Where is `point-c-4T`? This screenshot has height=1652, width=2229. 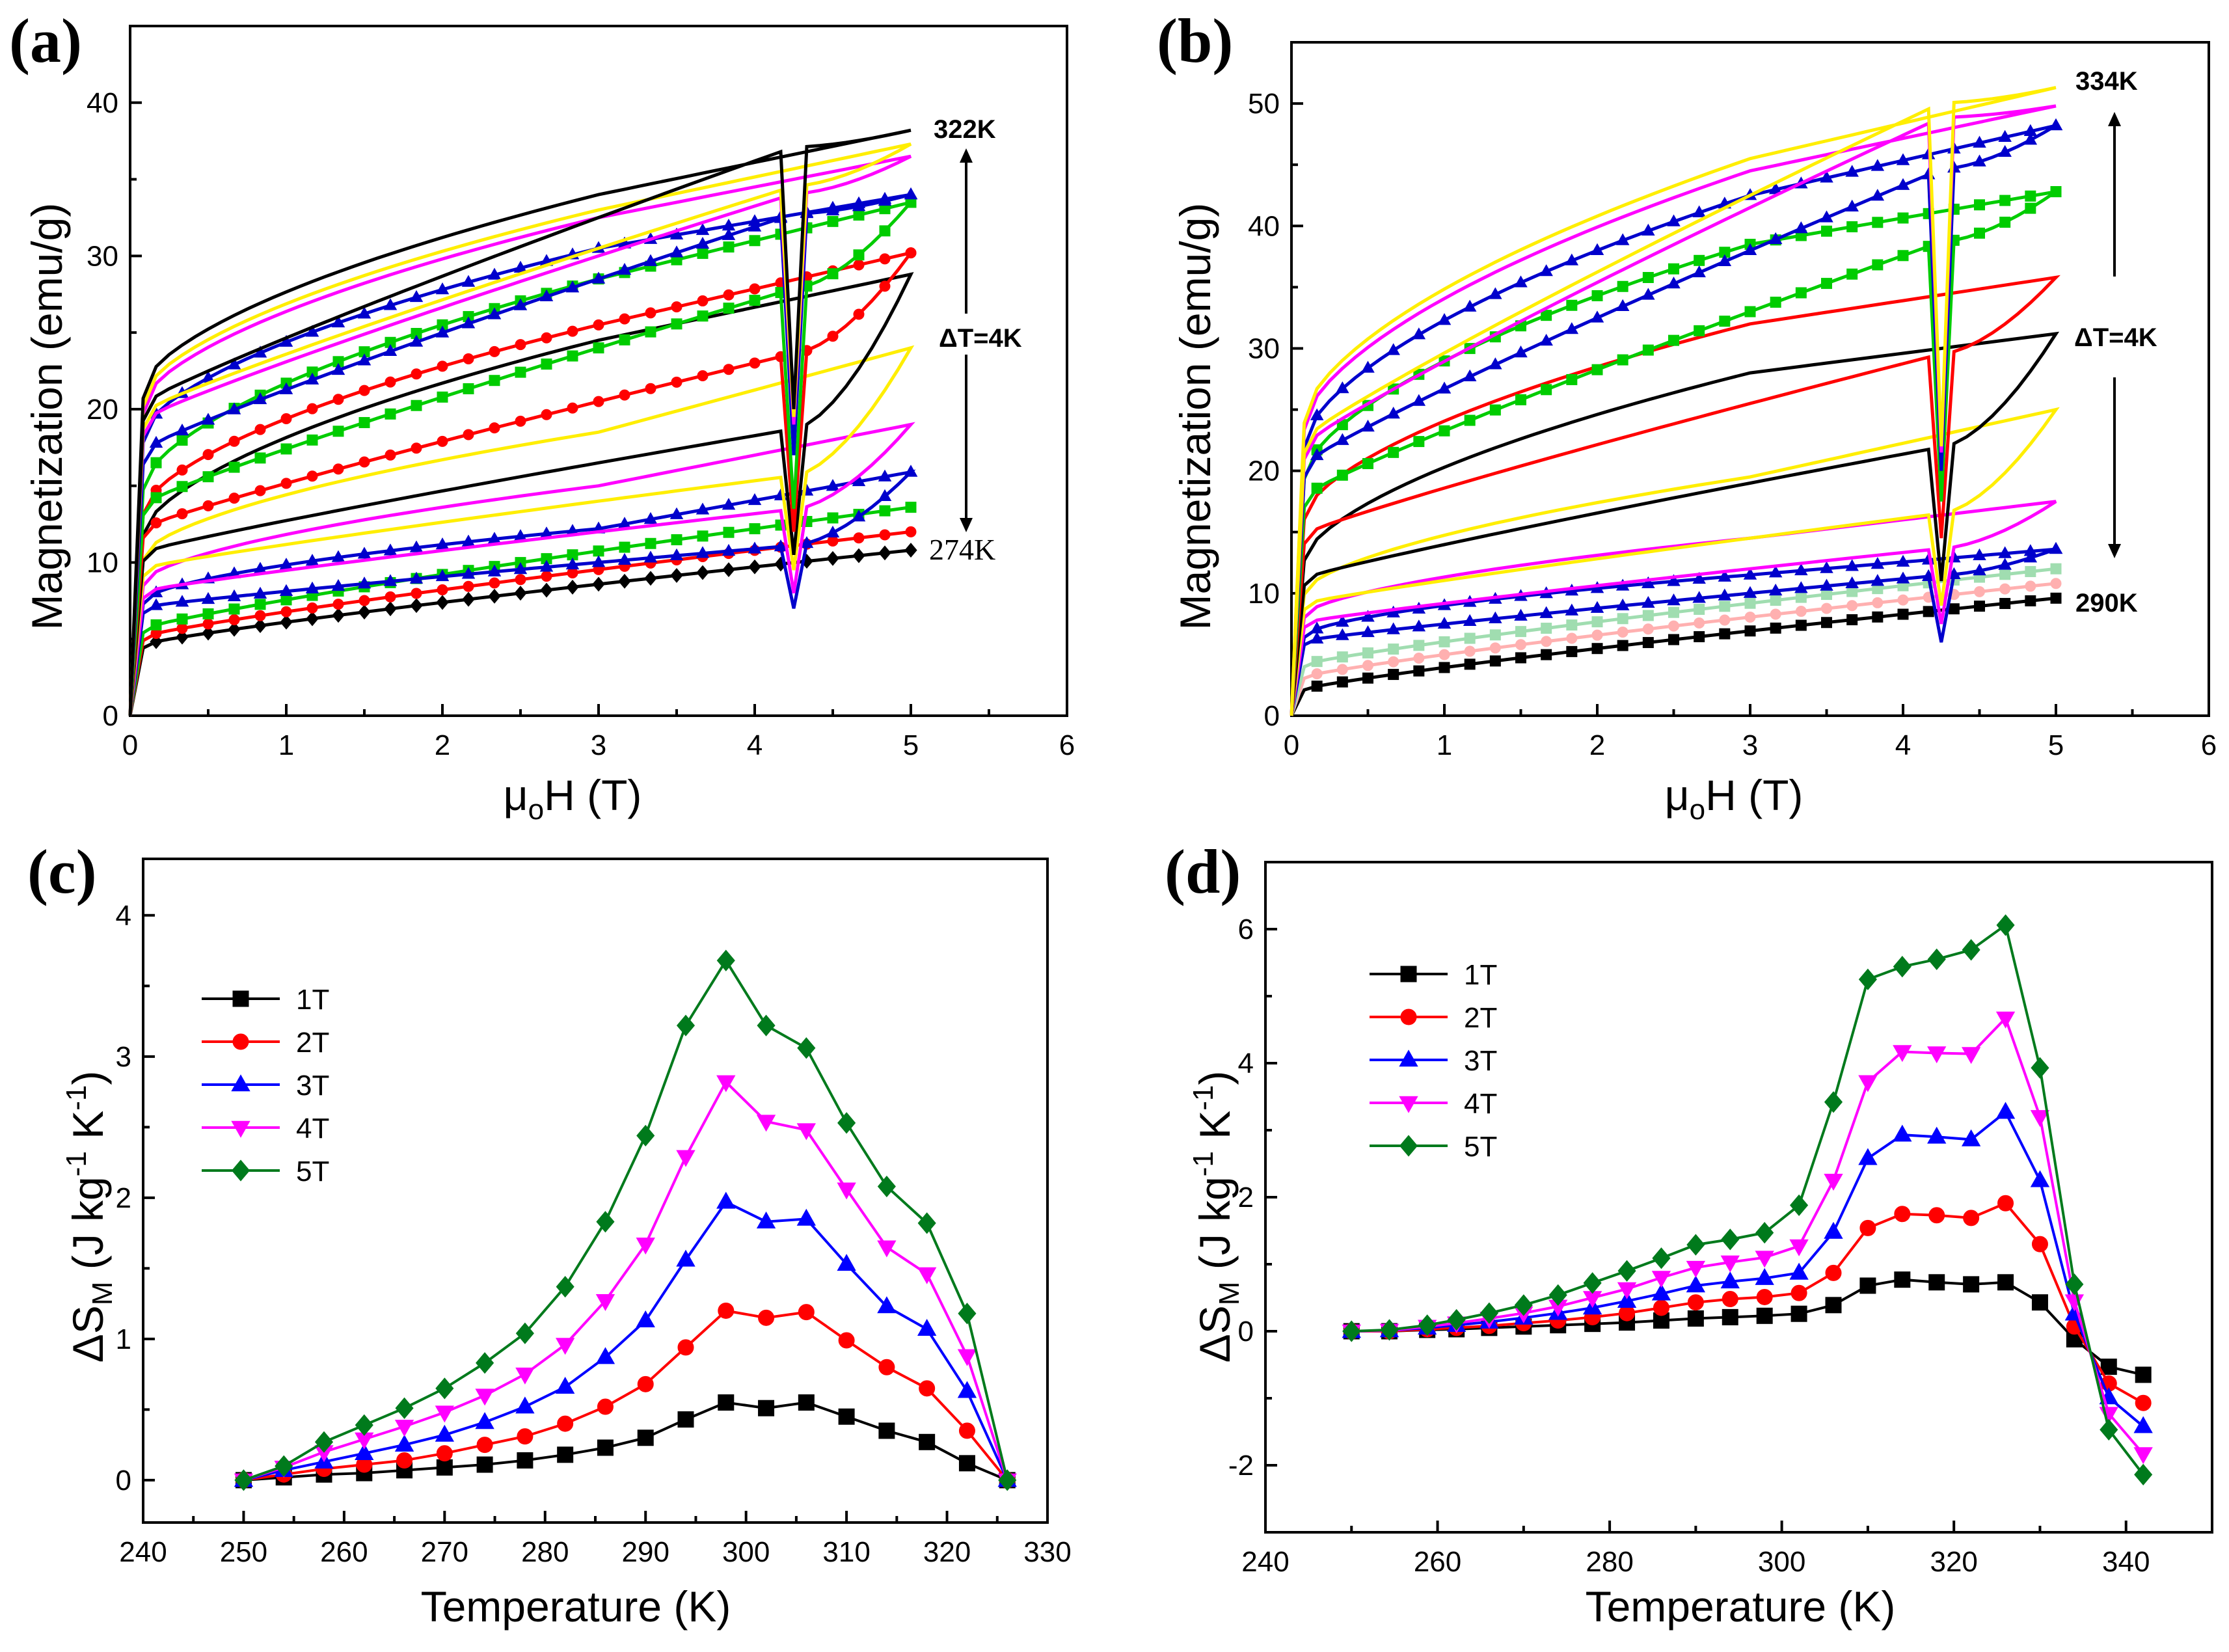 point-c-4T is located at coordinates (525, 1376).